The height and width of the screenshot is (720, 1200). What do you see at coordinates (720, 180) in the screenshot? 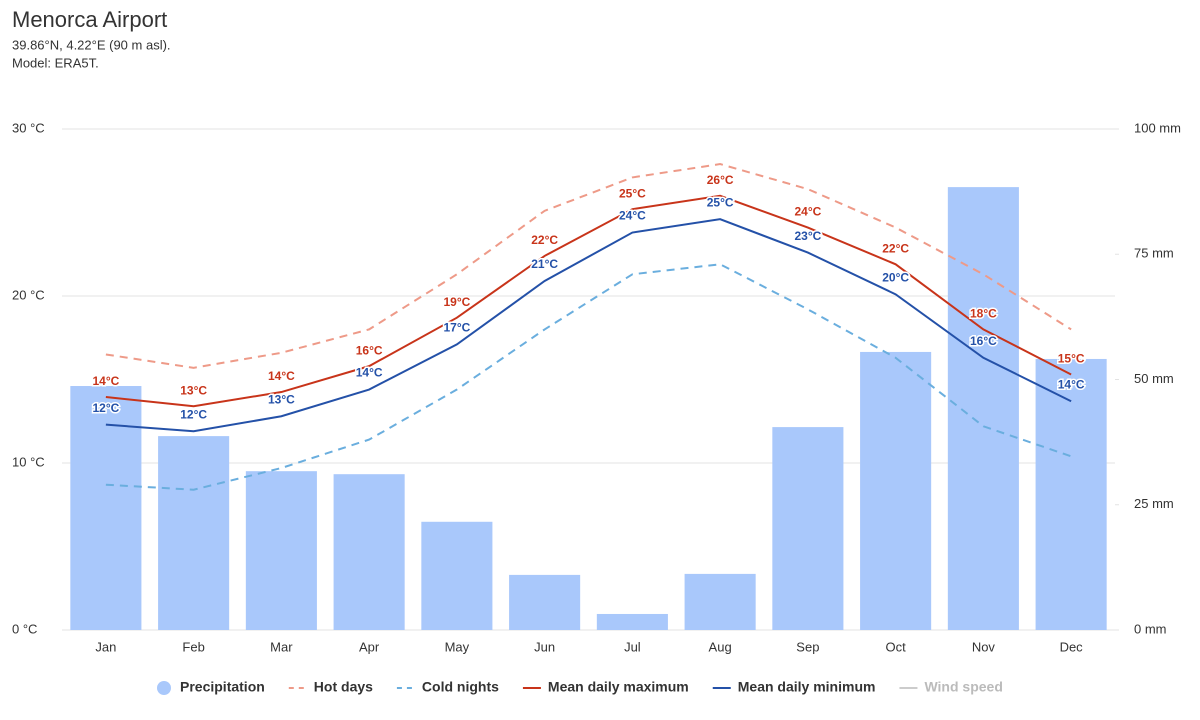
I see `data-label: 26°C` at bounding box center [720, 180].